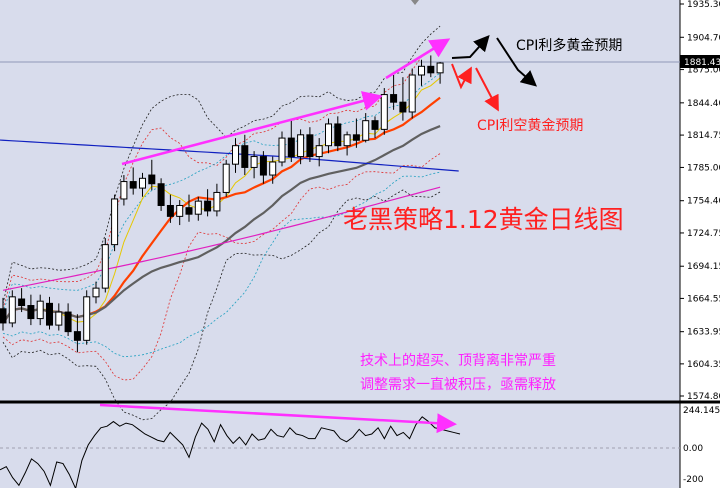 The image size is (720, 488). I want to click on y-tick-label: 1724.75, so click(703, 234).